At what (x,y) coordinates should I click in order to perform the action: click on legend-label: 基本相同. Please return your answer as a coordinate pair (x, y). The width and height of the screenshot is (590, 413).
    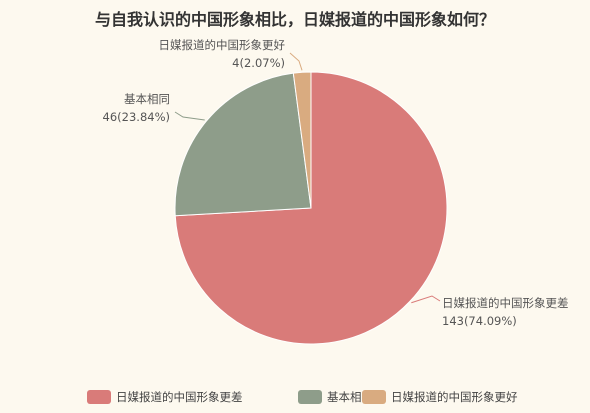
    Looking at the image, I should click on (350, 397).